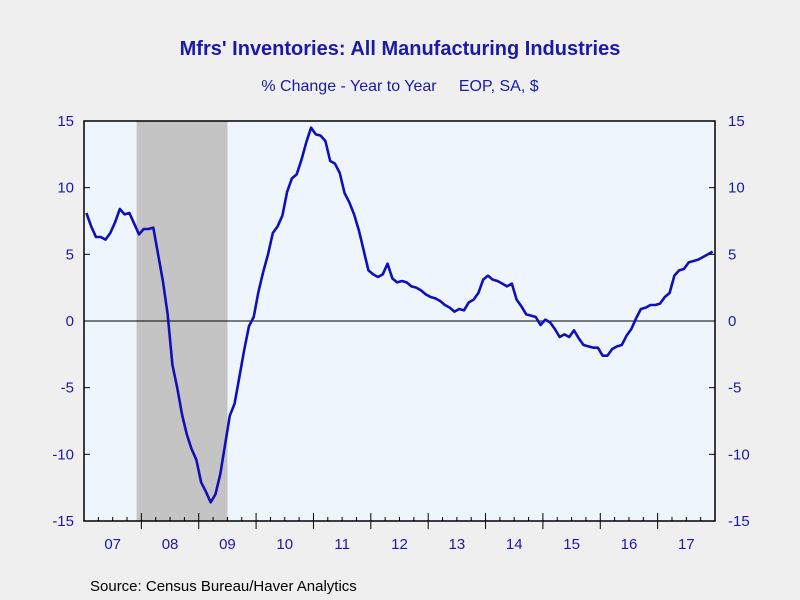  What do you see at coordinates (736, 188) in the screenshot?
I see `y-tick-label-right: 10` at bounding box center [736, 188].